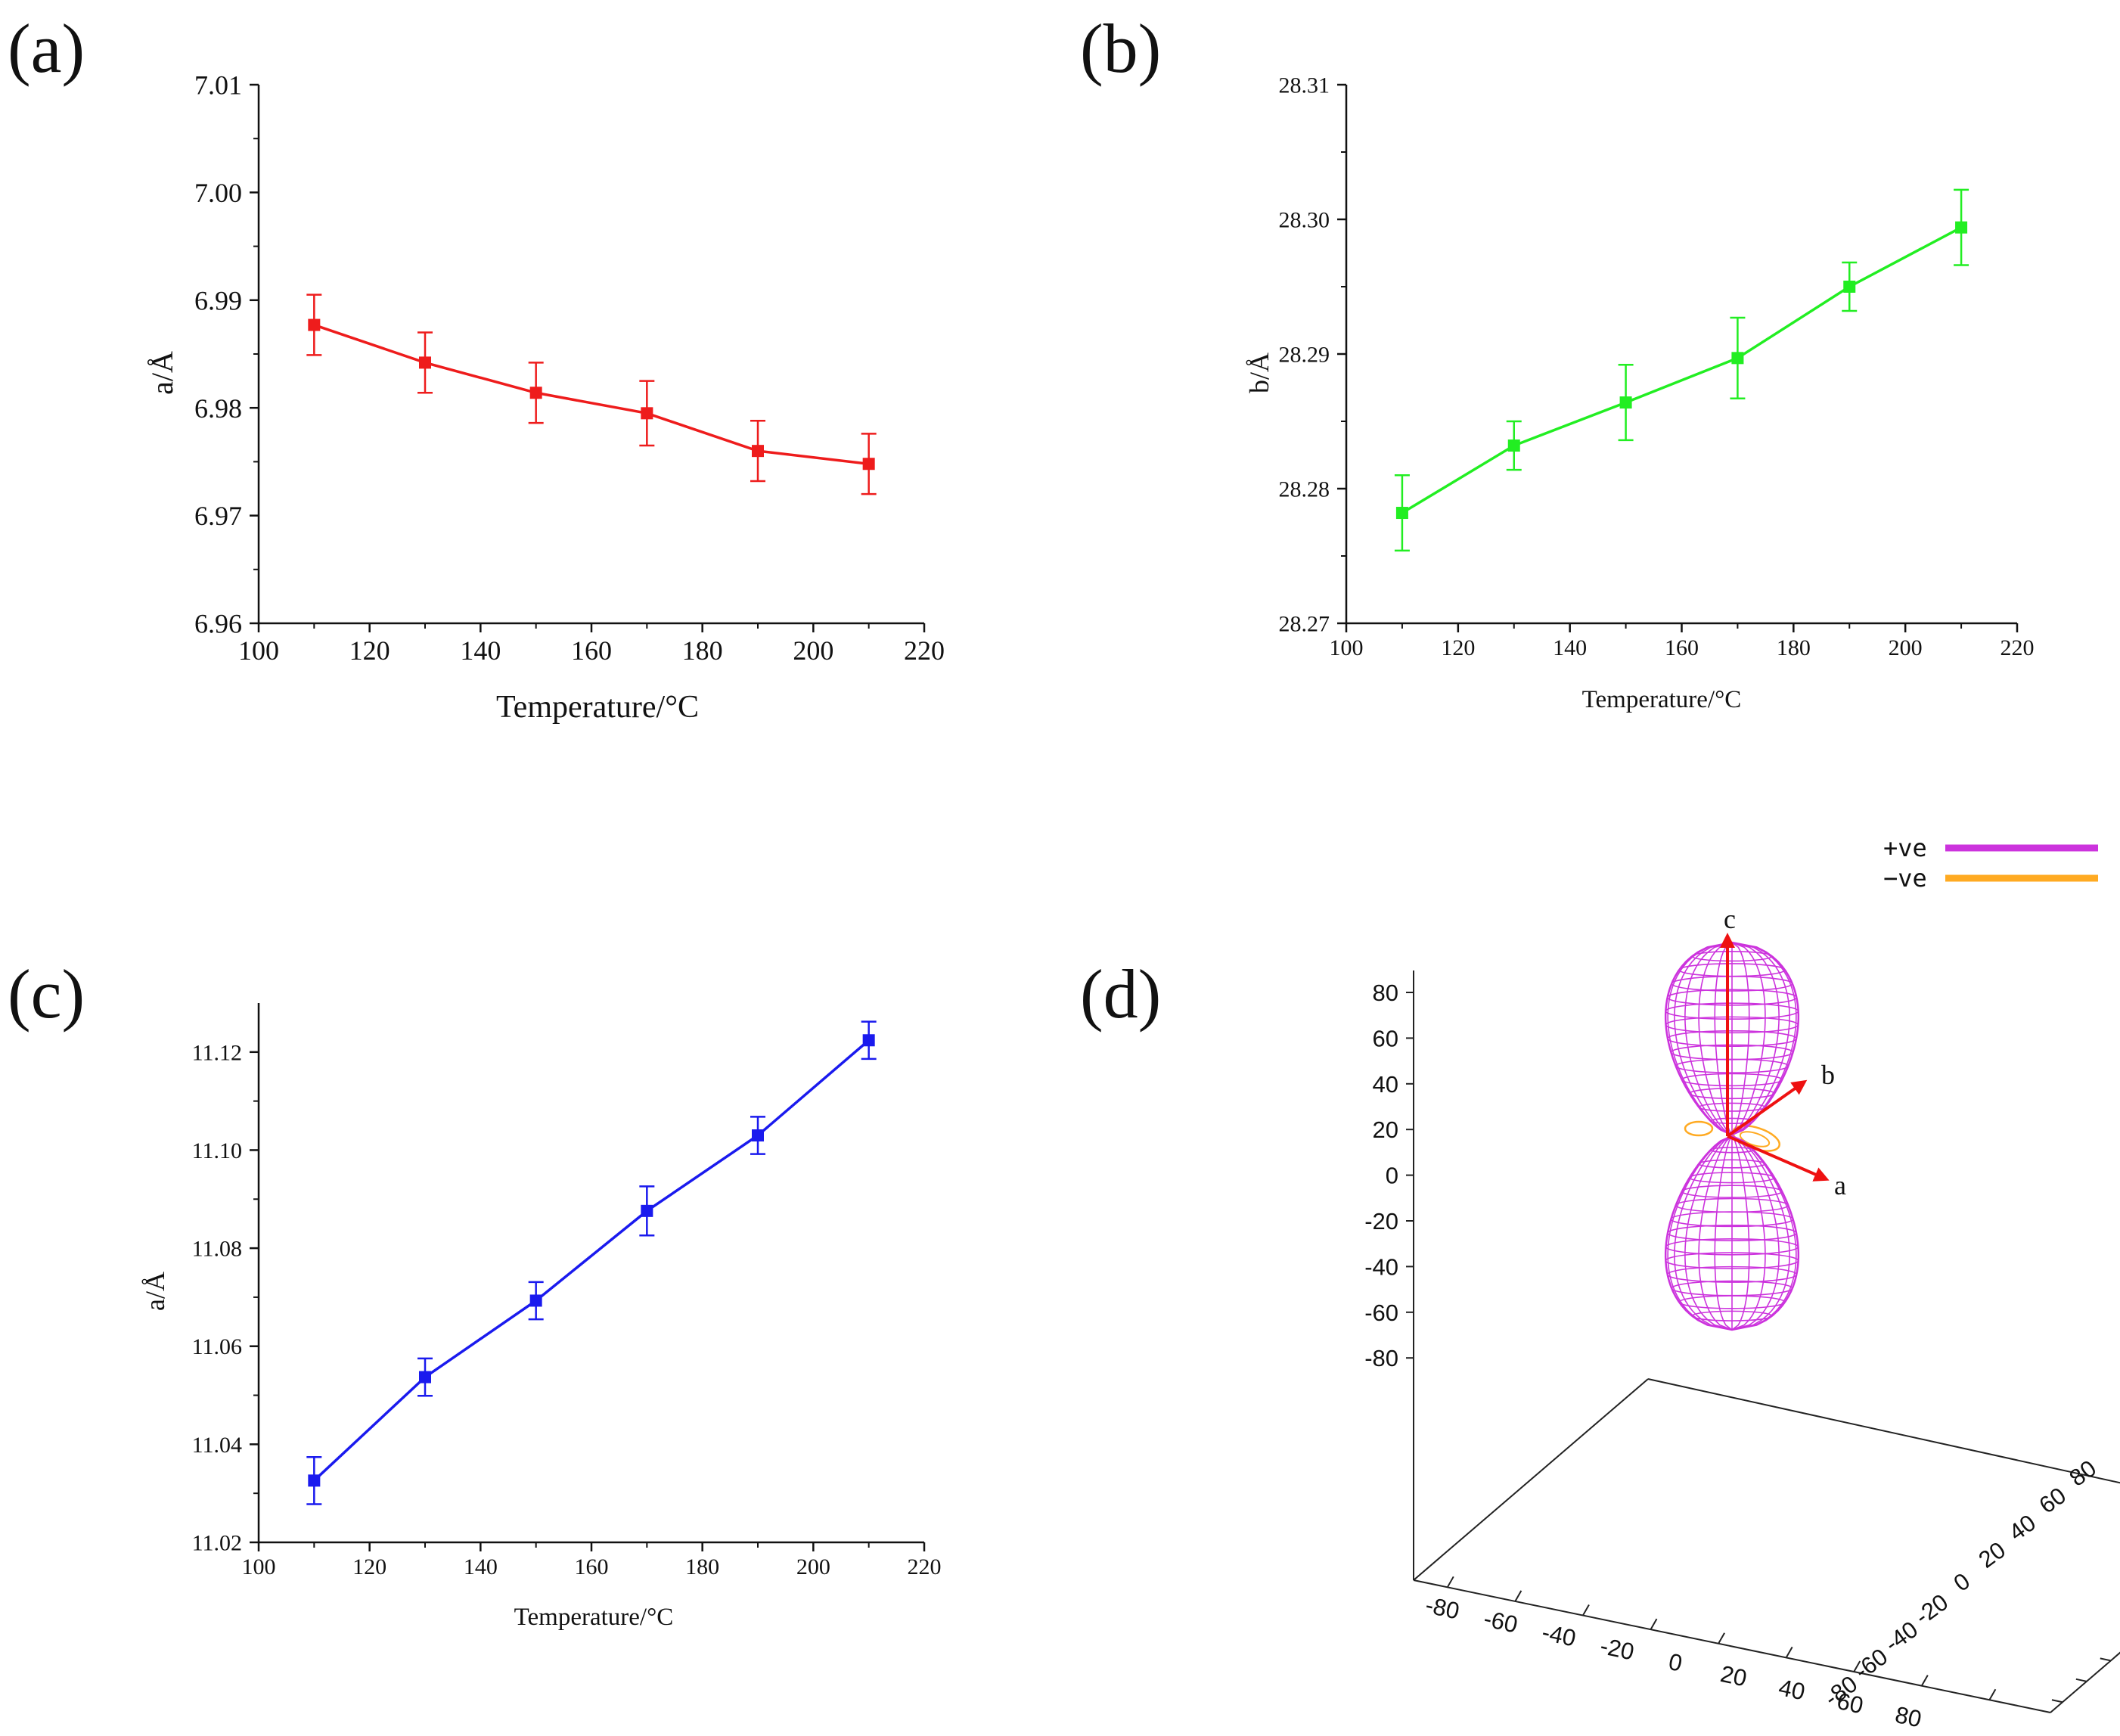 This screenshot has height=1736, width=2120. Describe the element at coordinates (1381, 1221) in the screenshot. I see `z-tick-label: -20` at that location.